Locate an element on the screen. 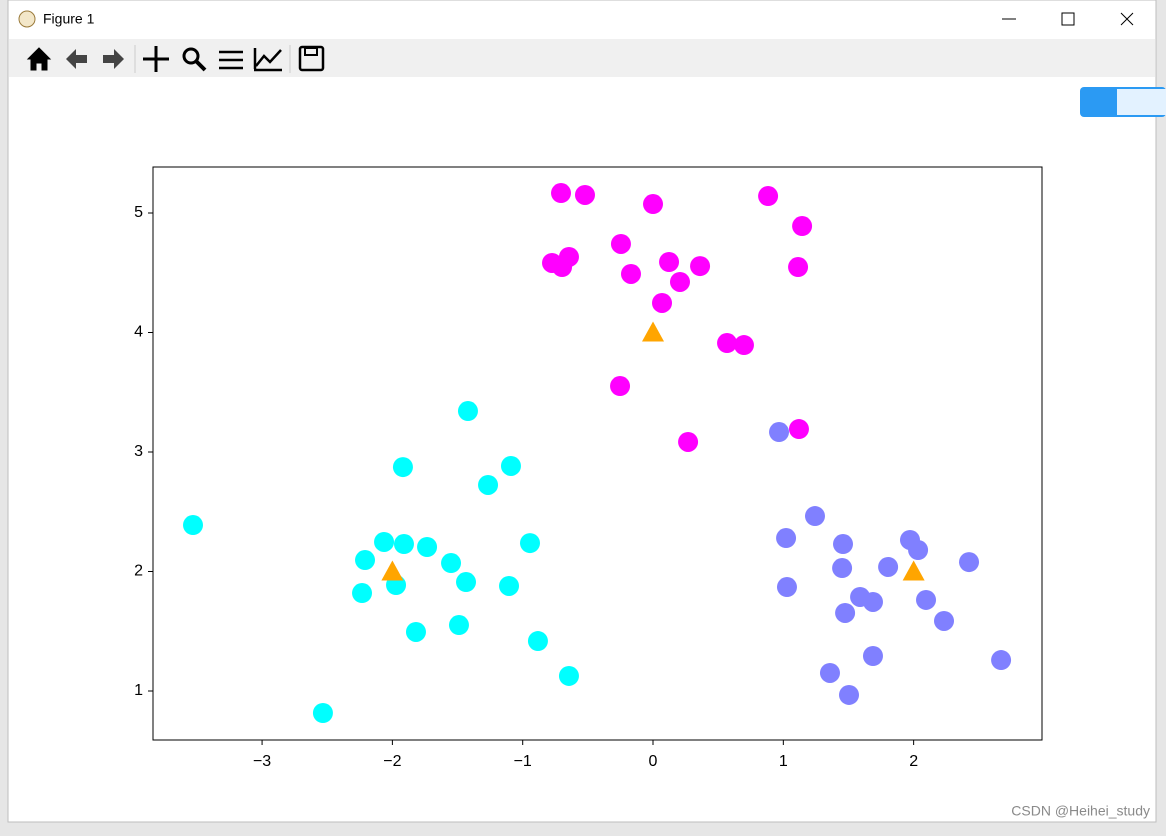  subplots-button is located at coordinates (231, 60).